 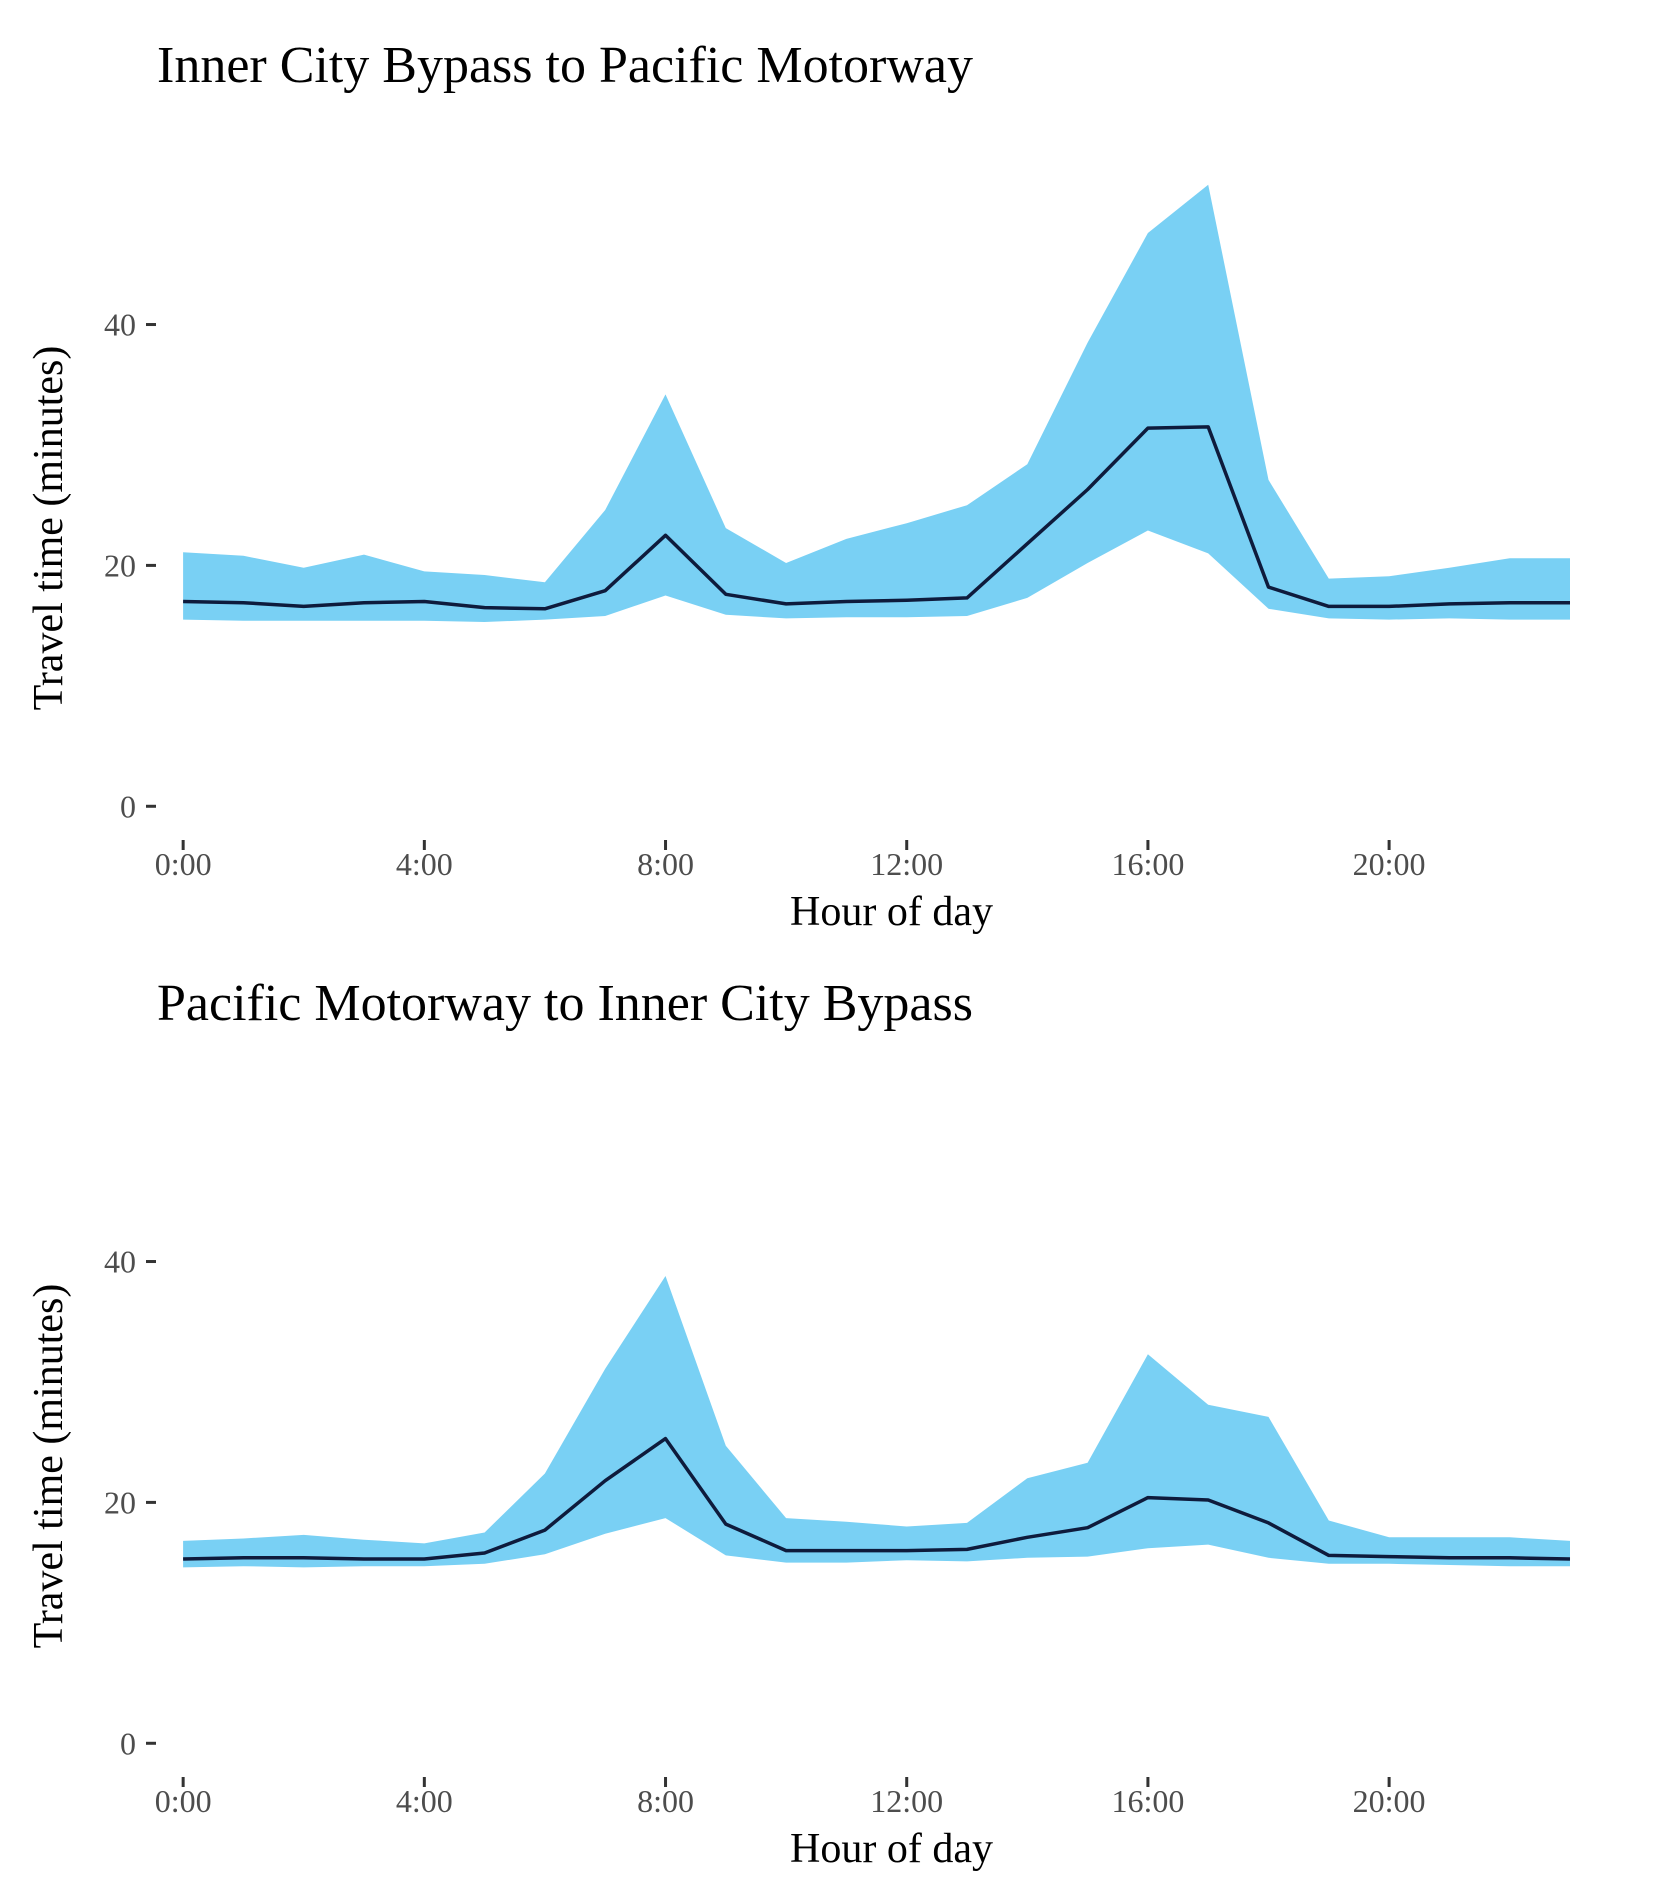 What do you see at coordinates (877, 1422) in the screenshot?
I see `range-band` at bounding box center [877, 1422].